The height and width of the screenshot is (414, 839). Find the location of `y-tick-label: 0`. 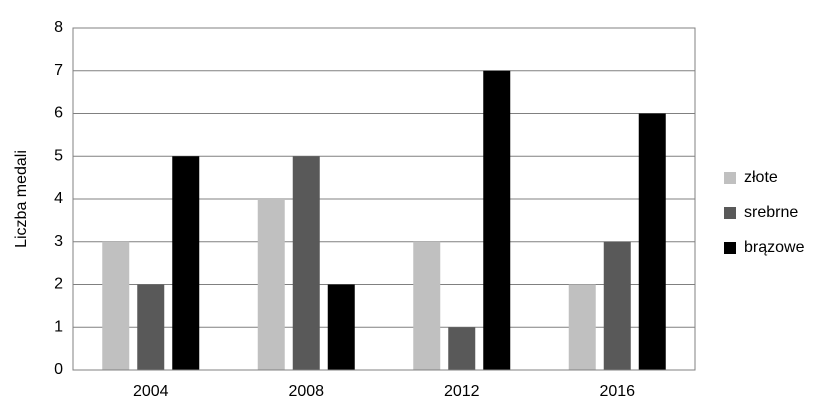

y-tick-label: 0 is located at coordinates (58, 369).